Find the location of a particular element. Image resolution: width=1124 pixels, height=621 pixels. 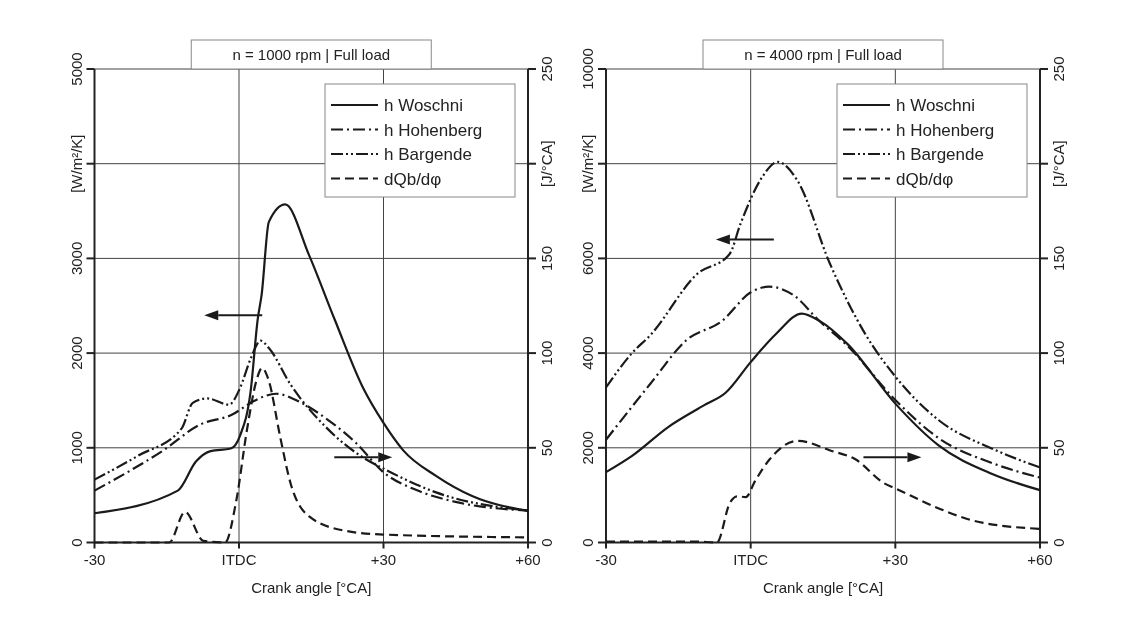

y-tick-label: 3000 is located at coordinates (76, 258).